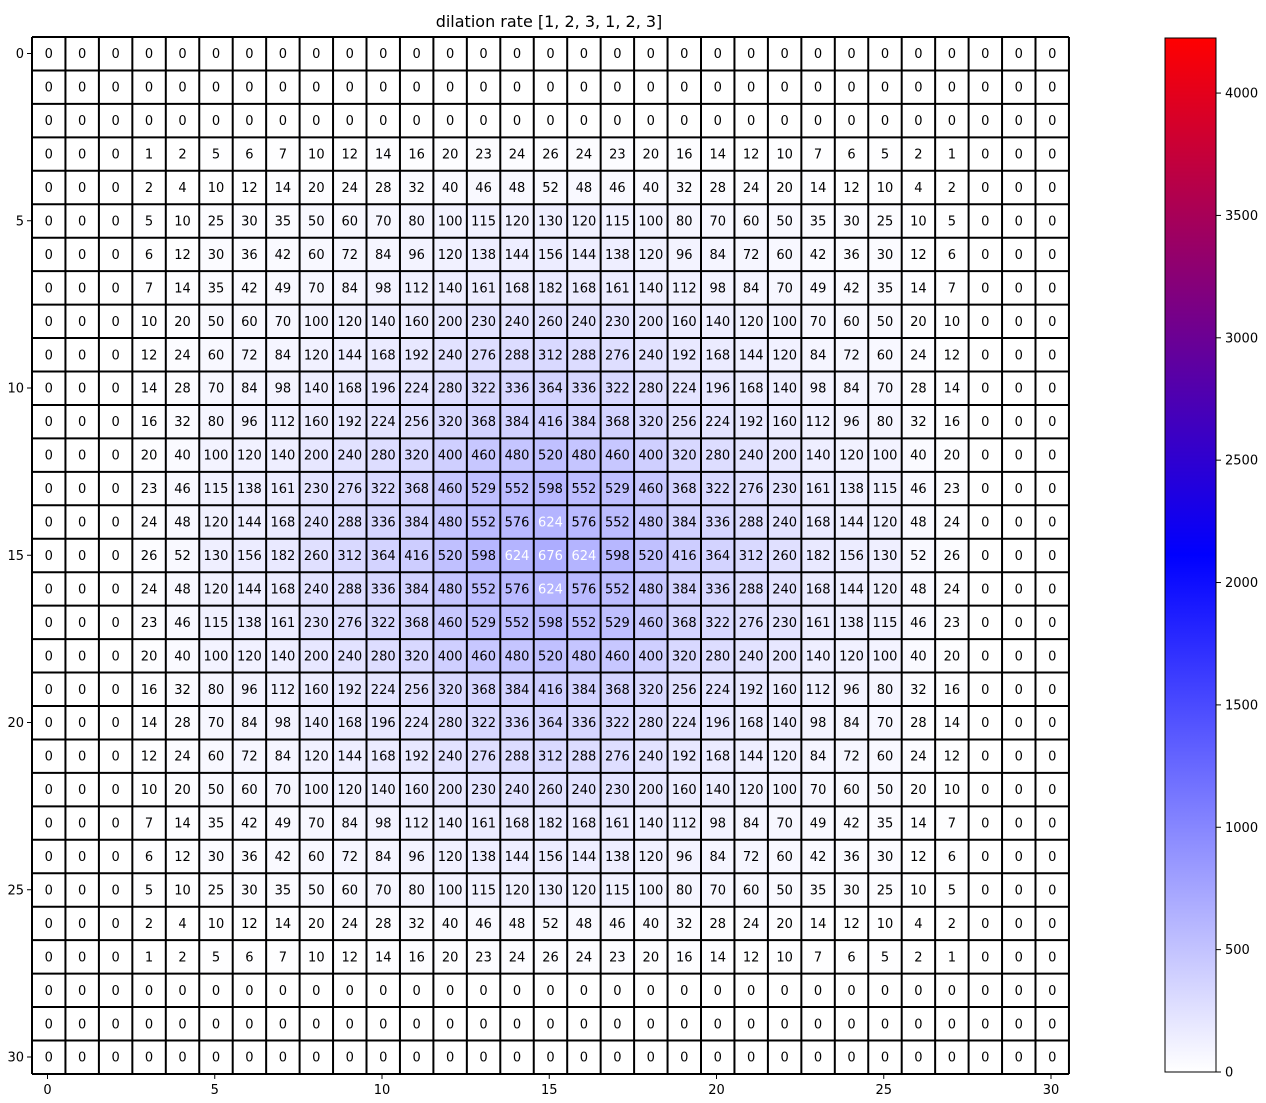  What do you see at coordinates (851, 623) in the screenshot?
I see `cell-value-label: 138` at bounding box center [851, 623].